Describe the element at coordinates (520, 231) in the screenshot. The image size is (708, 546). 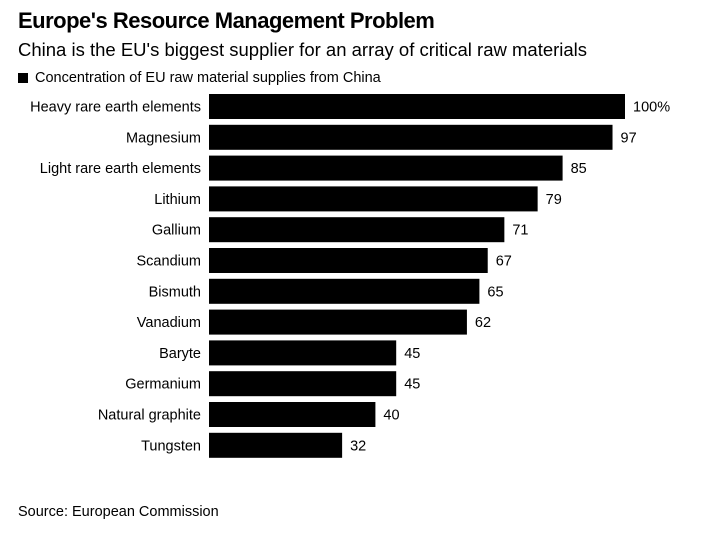
I see `value-label: 71` at that location.